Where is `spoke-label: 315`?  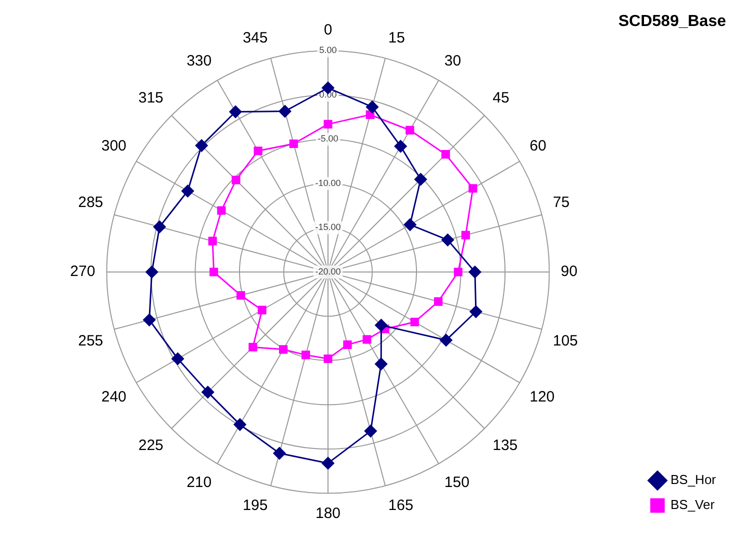
spoke-label: 315 is located at coordinates (151, 98).